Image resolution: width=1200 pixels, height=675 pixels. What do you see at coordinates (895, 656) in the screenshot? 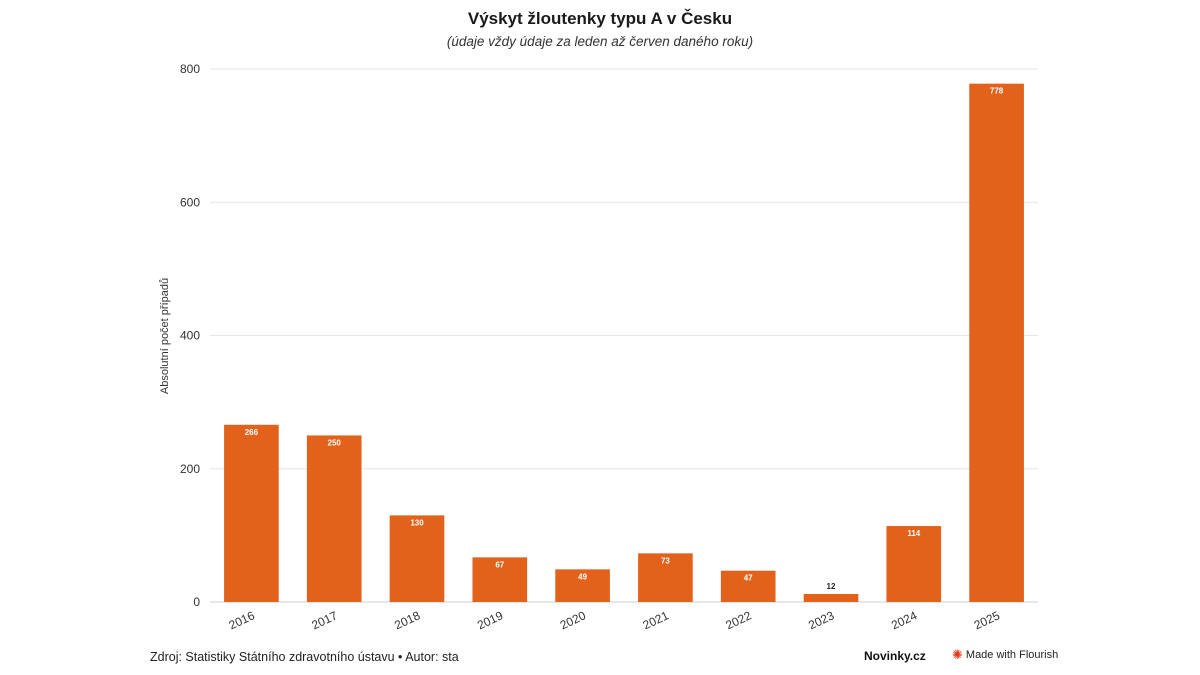
I see `brand-logo: Novinky.cz` at bounding box center [895, 656].